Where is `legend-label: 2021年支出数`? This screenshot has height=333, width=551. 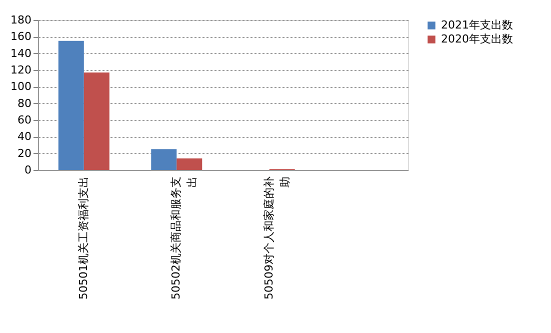
legend-label: 2021年支出数 is located at coordinates (477, 25).